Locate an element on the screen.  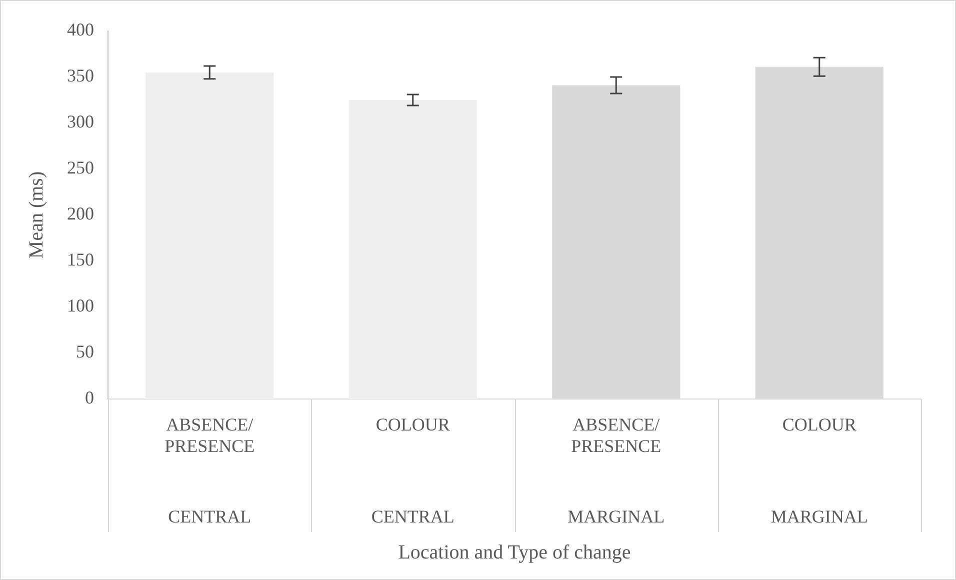
y-tick-label: 200 is located at coordinates (80, 214).